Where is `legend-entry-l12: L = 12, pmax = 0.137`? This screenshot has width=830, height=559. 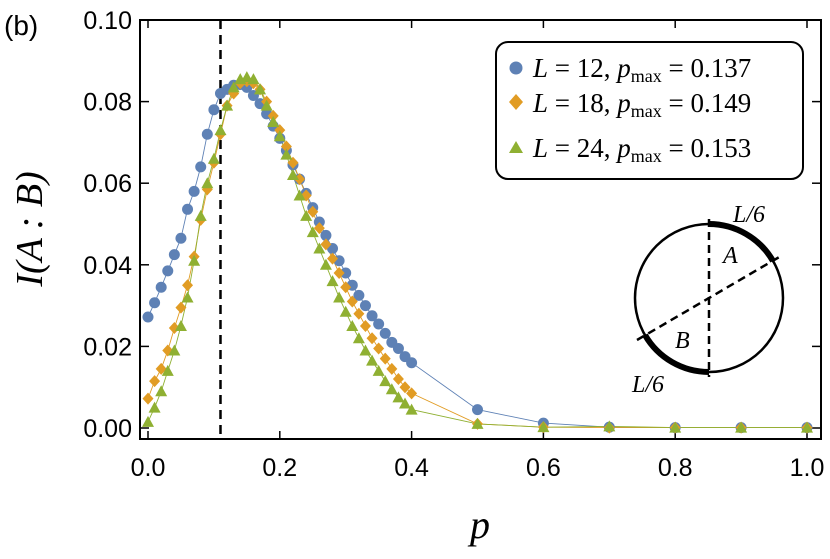 legend-entry-l12: L = 12, pmax = 0.137 is located at coordinates (641, 69).